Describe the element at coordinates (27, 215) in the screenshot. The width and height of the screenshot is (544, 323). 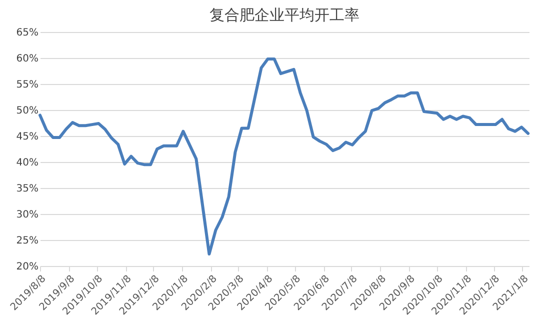
I see `y-tick-label: 30%` at that location.